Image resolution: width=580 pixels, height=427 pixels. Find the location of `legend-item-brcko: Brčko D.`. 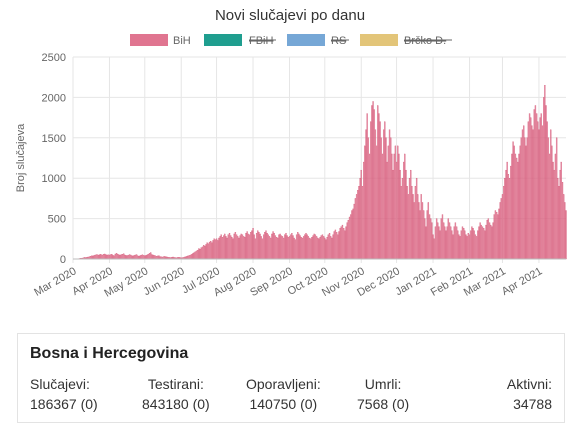

legend-item-brcko: Brčko D. is located at coordinates (406, 40).